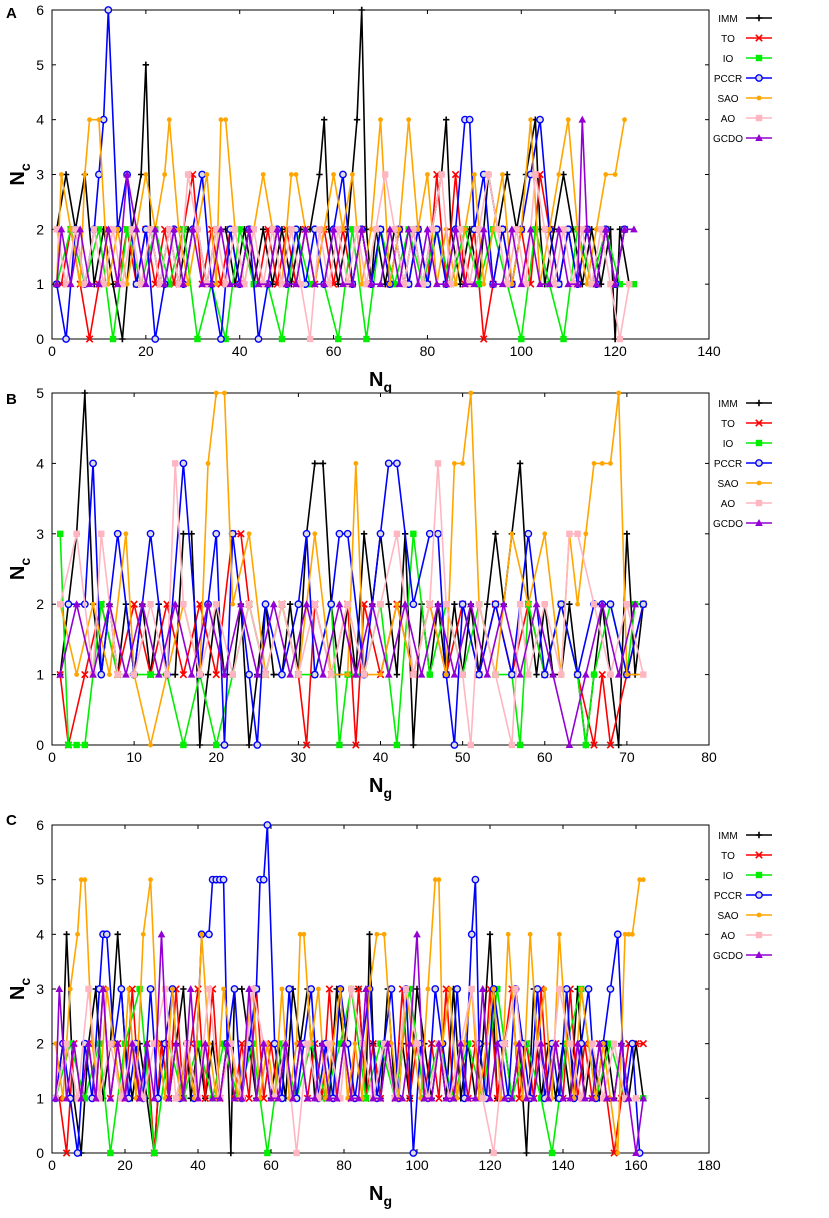  What do you see at coordinates (615, 351) in the screenshot?
I see `x-tick-label: 120` at bounding box center [615, 351].